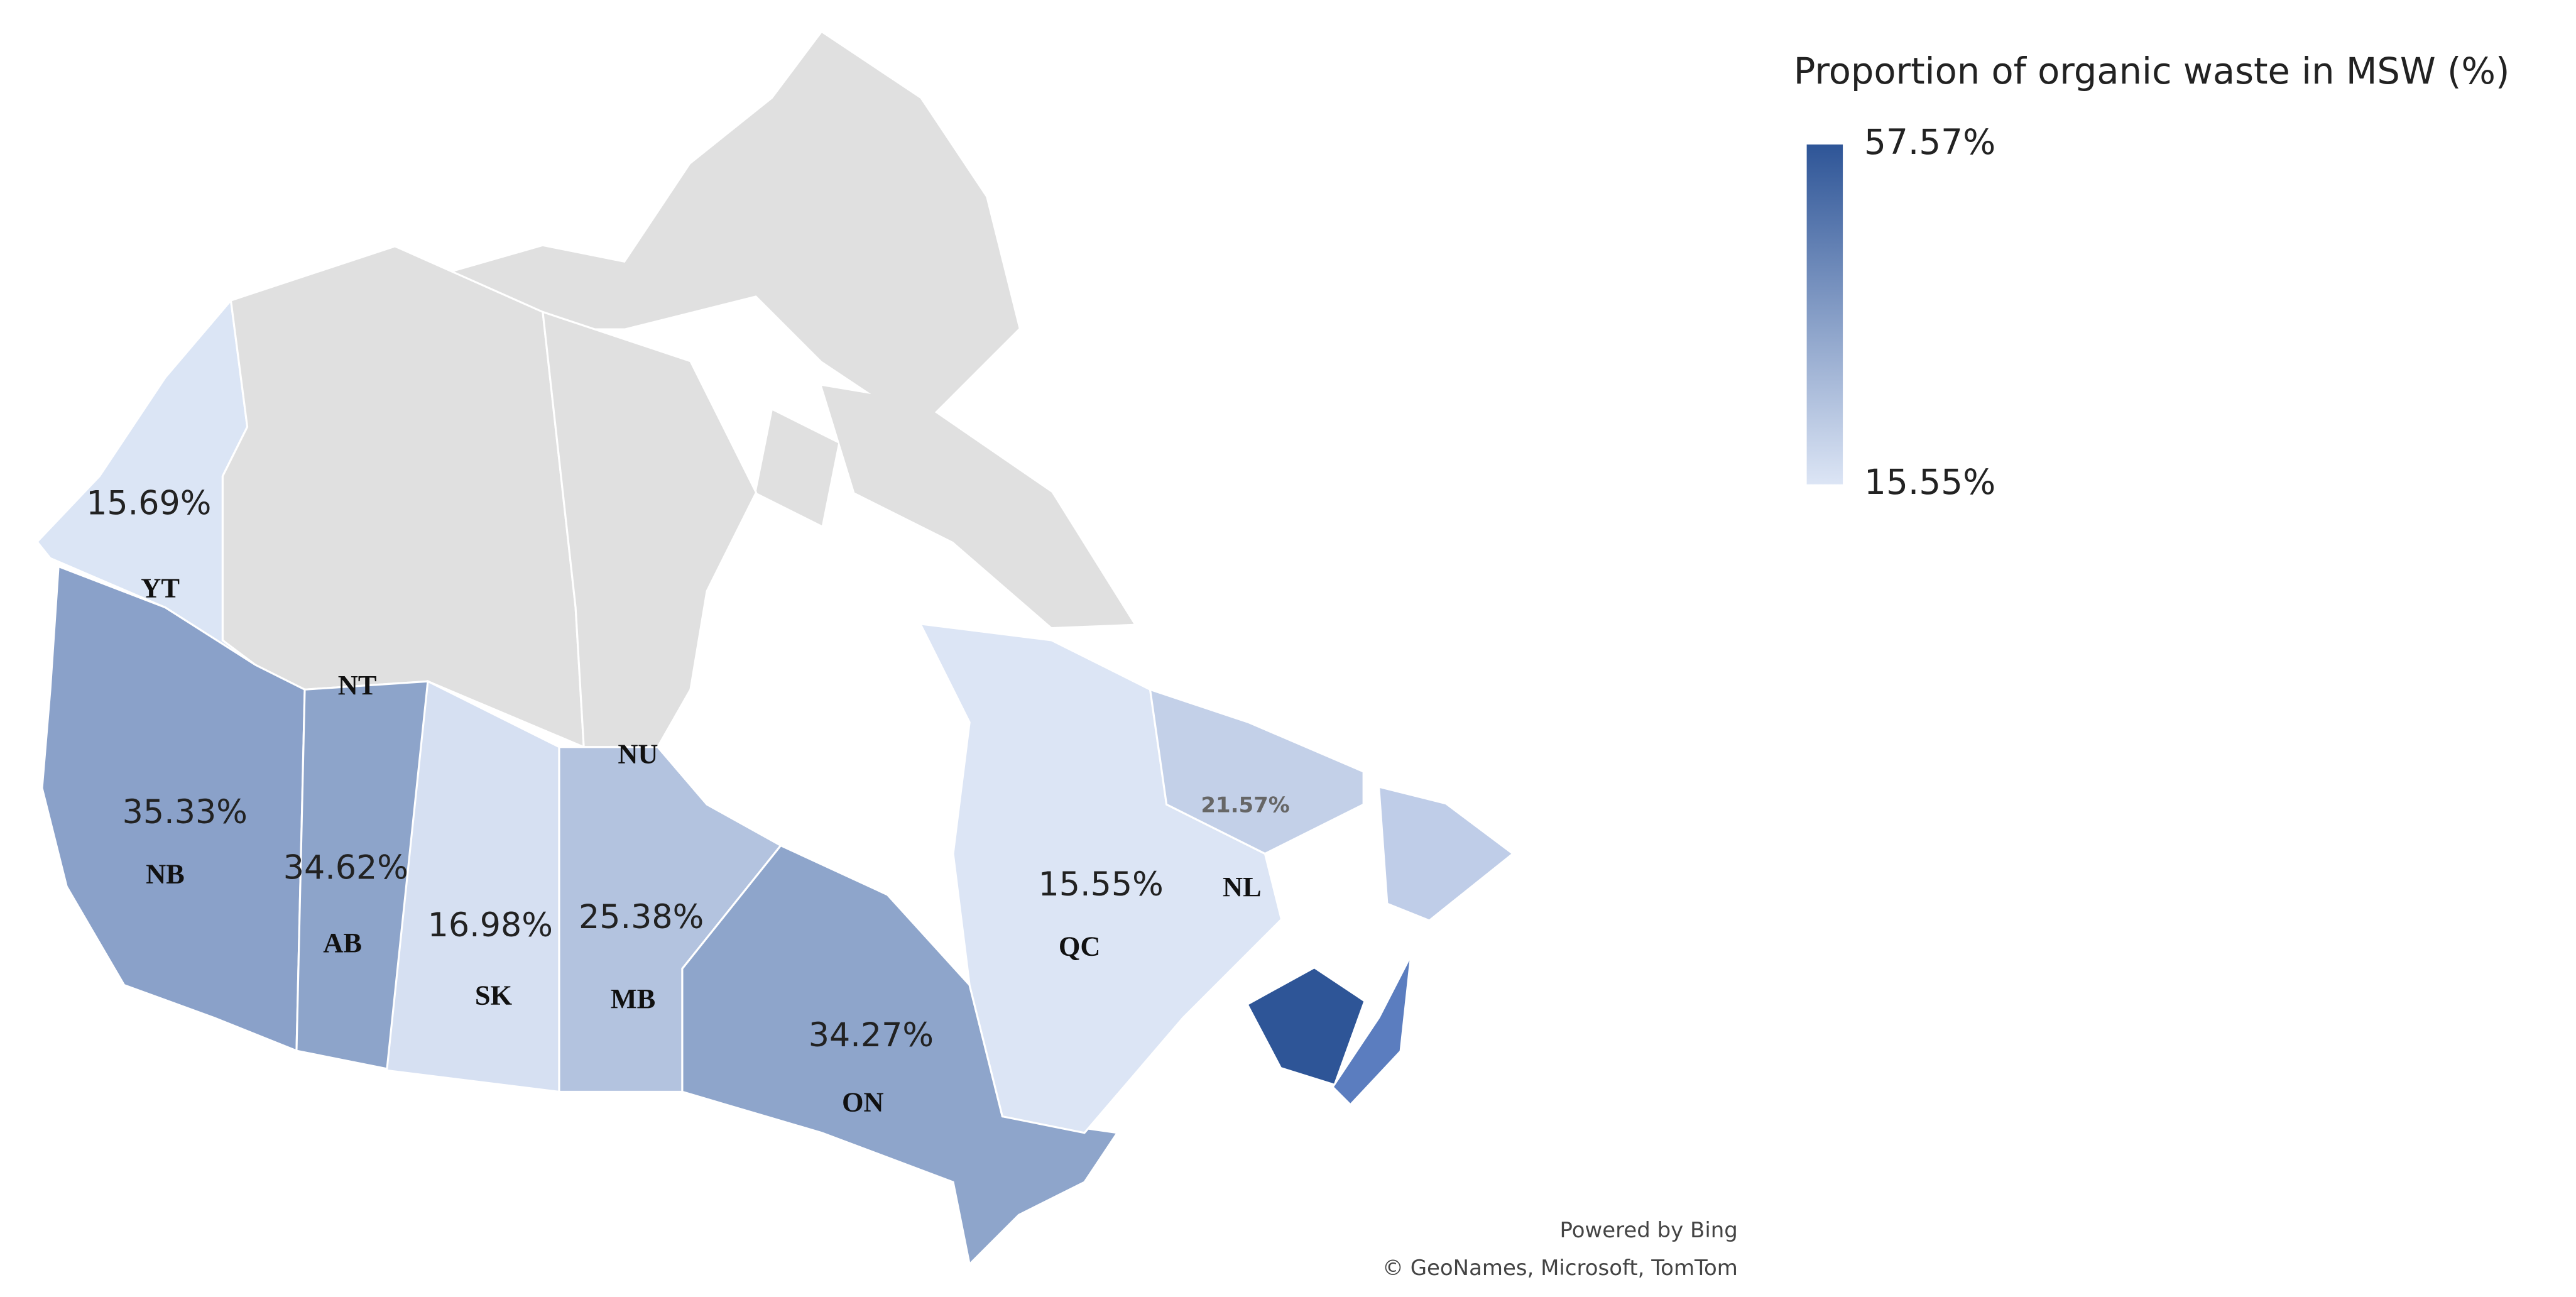  Describe the element at coordinates (1101, 885) in the screenshot. I see `value-label: 15.55%` at that location.